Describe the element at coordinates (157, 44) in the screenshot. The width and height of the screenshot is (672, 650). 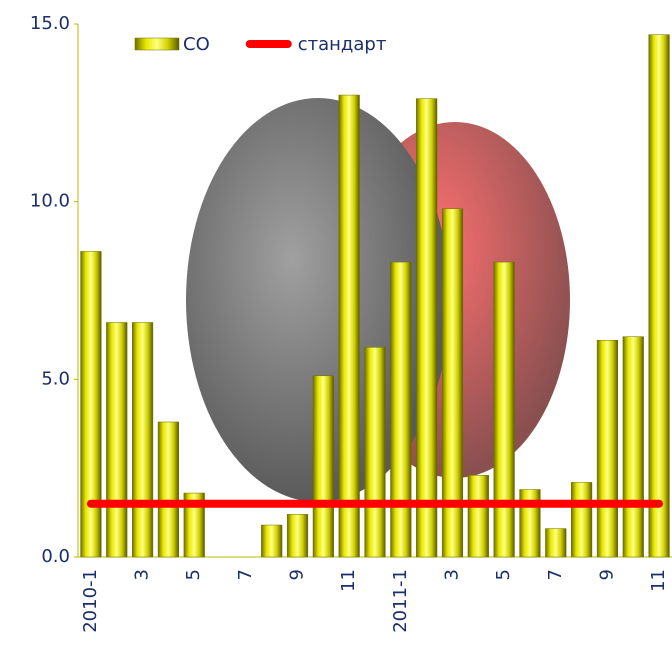
I see `legend-swatch` at that location.